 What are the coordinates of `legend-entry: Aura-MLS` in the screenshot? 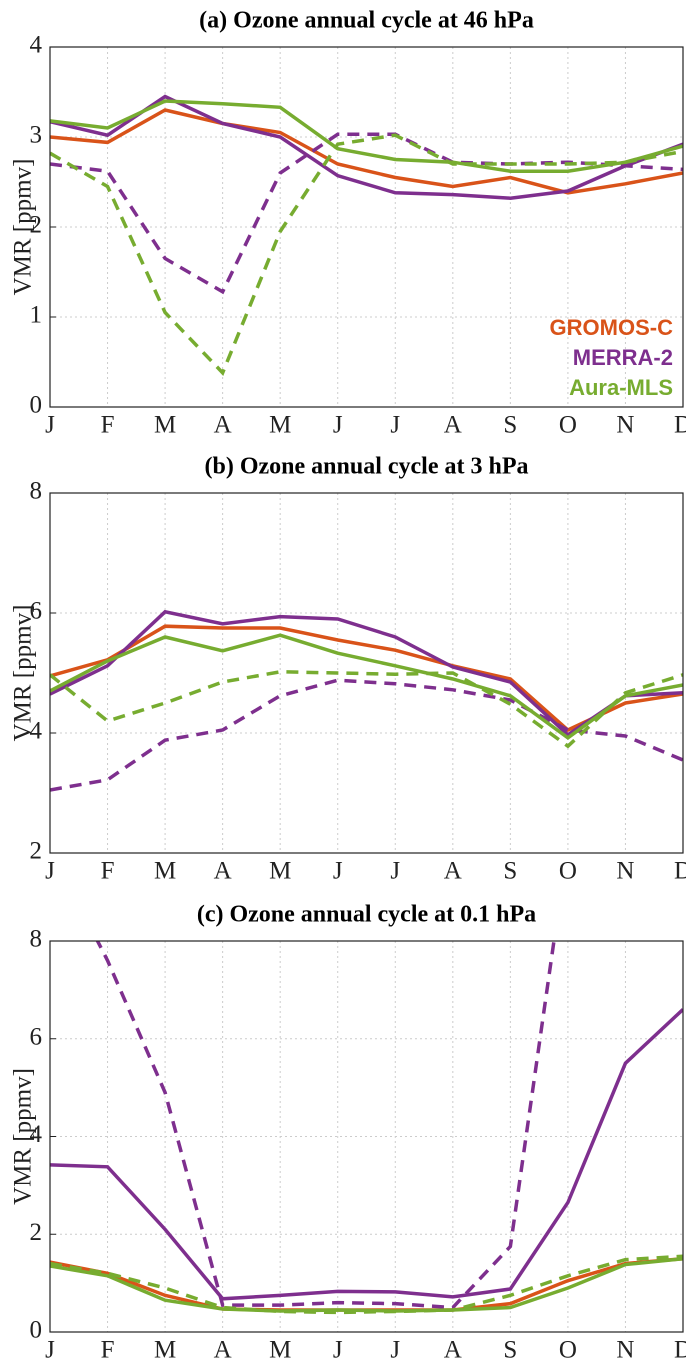 It's located at (621, 387).